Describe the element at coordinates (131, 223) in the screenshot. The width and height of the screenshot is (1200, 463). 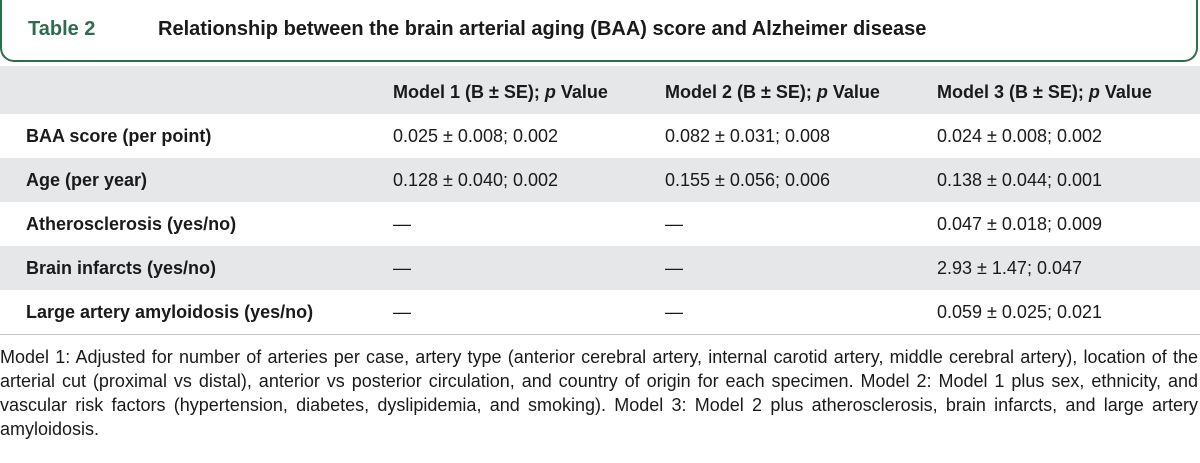
I see `row-label: Atherosclerosis (yes/no)` at that location.